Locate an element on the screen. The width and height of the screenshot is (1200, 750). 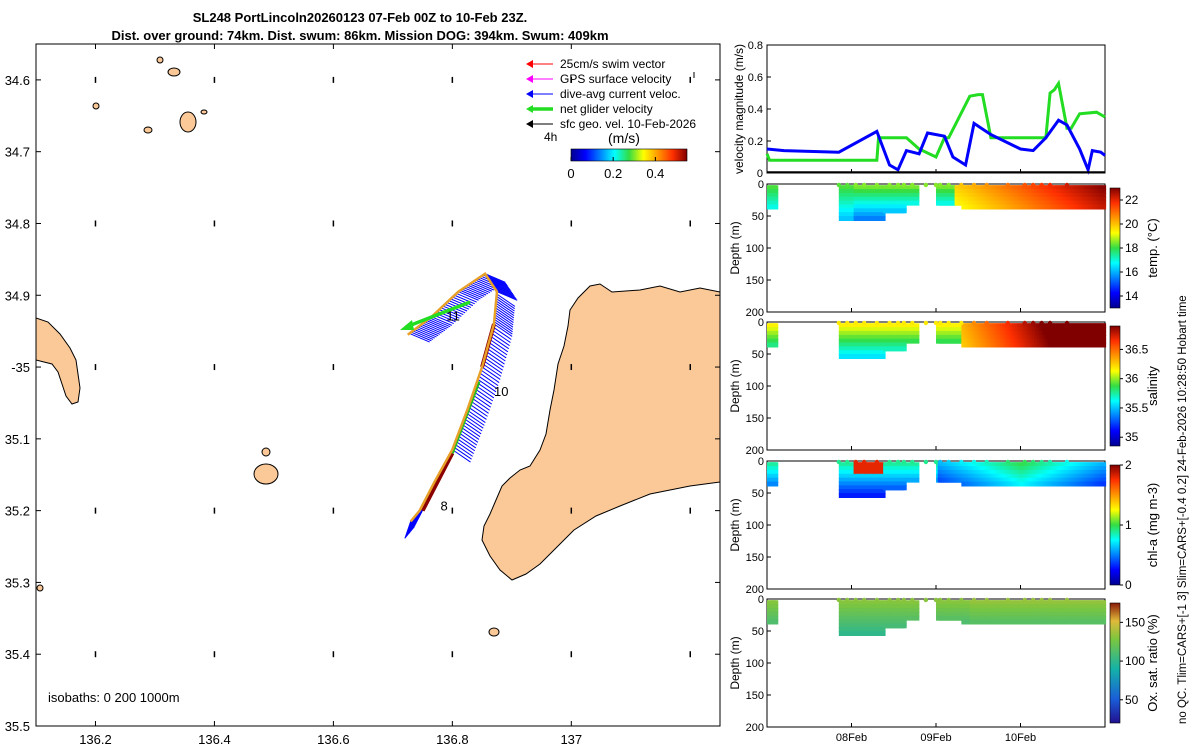
map-xtick-label: 136.6 is located at coordinates (333, 739).